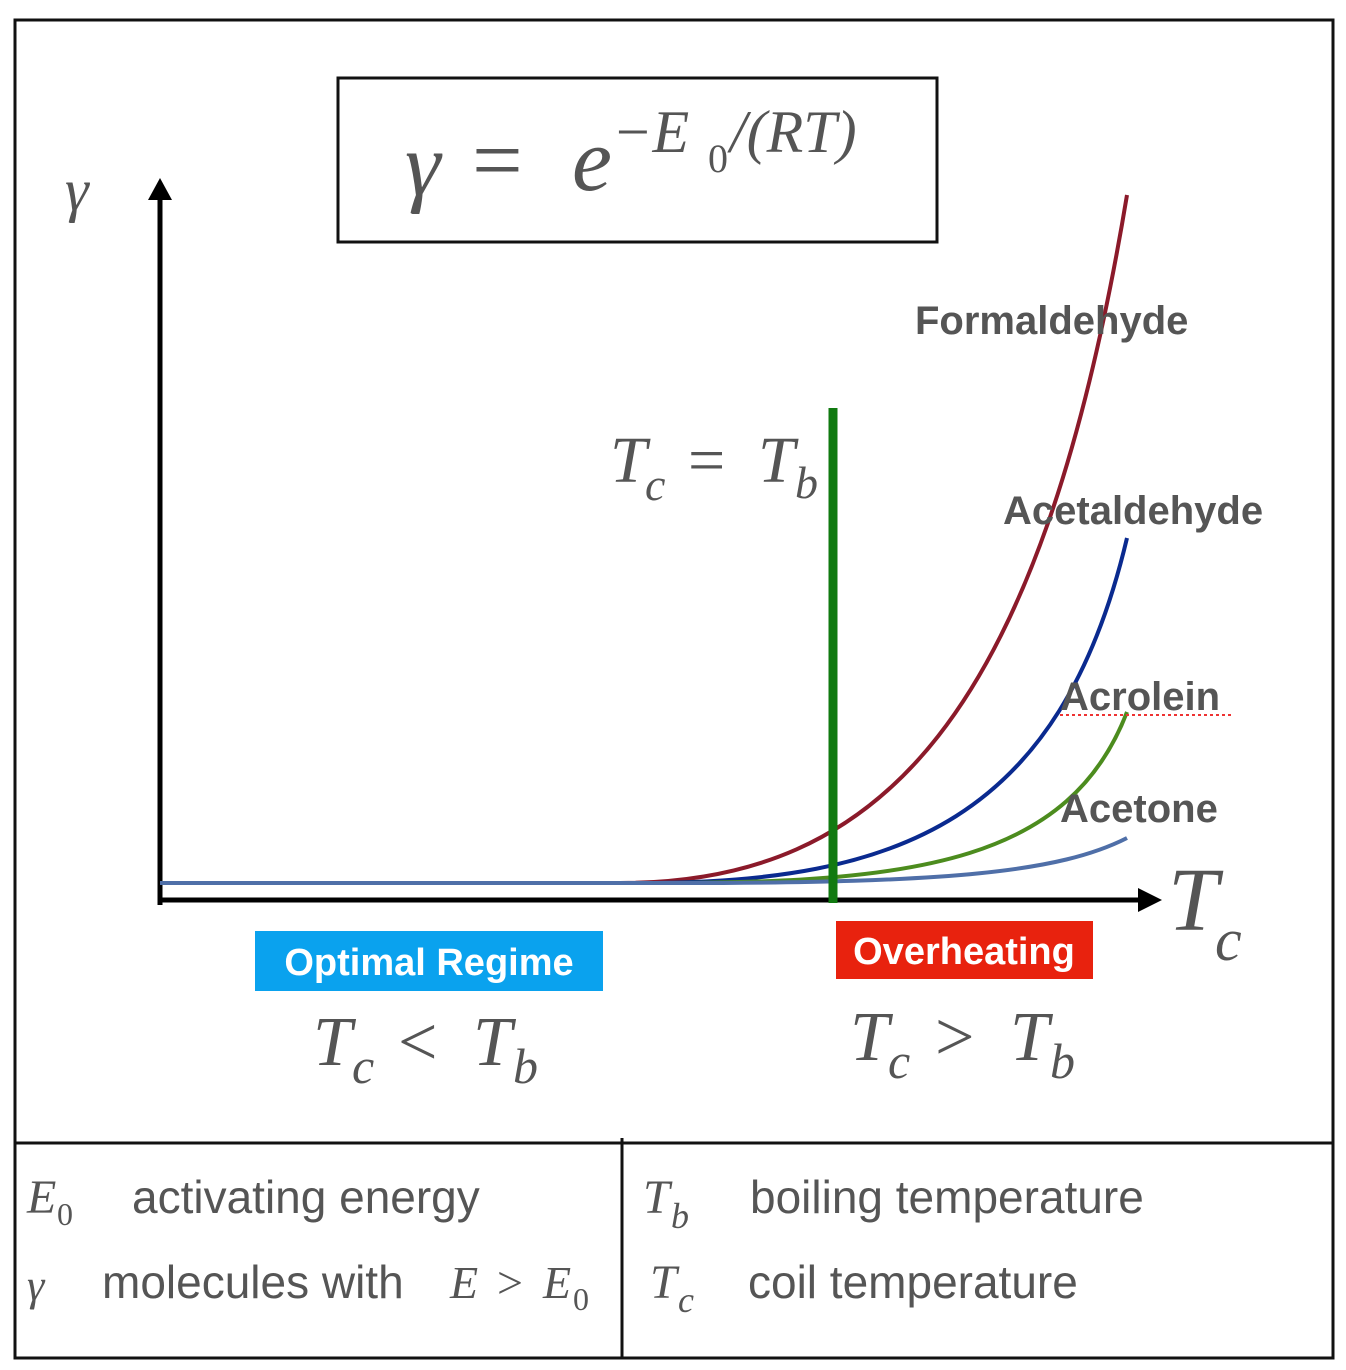 The height and width of the screenshot is (1370, 1346). I want to click on boundary-right: T, so click(778, 460).